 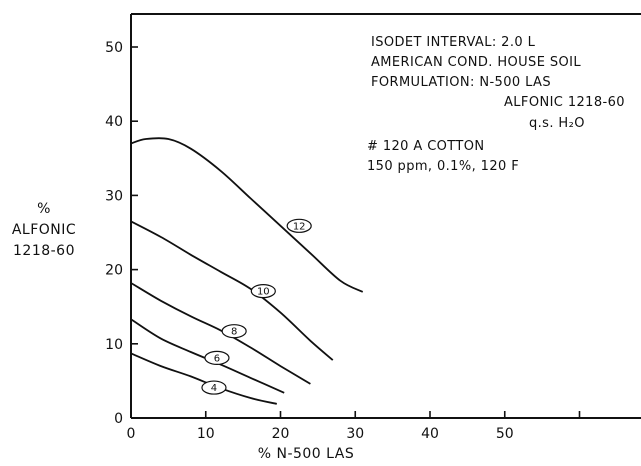 I want to click on series-label-12: 12, so click(x=299, y=225).